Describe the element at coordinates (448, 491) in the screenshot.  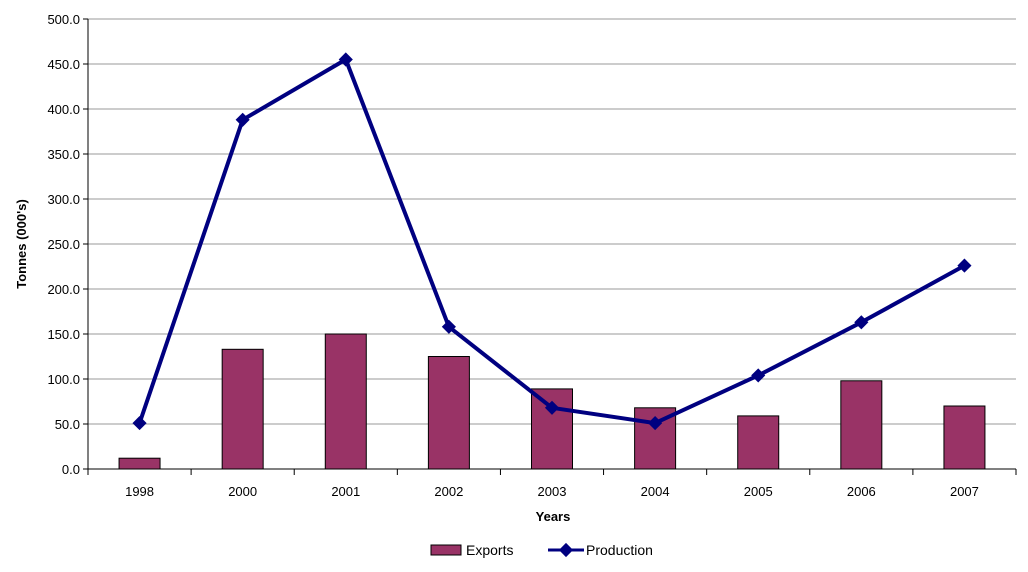
I see `x-tick-label: 2002` at that location.